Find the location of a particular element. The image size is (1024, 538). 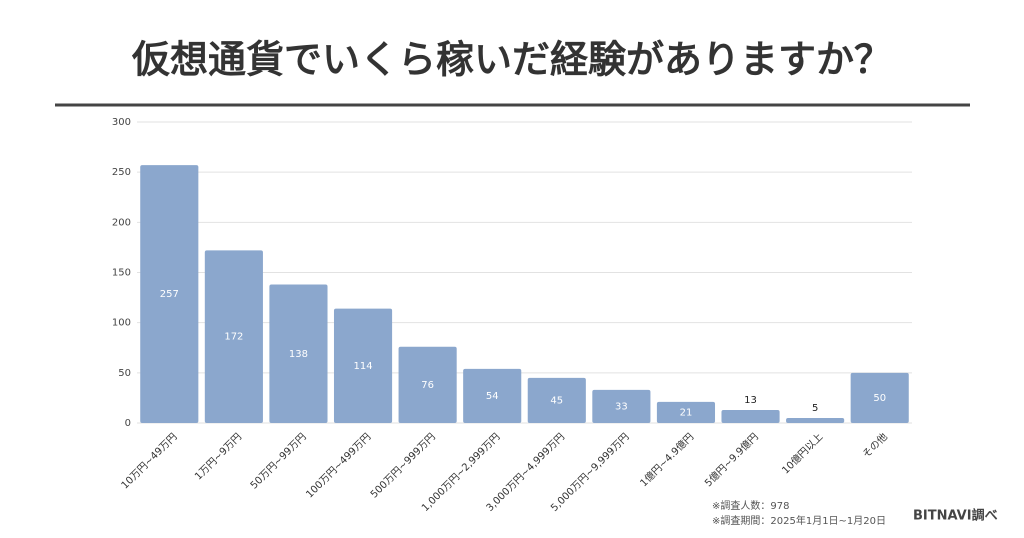

value-label: 54 is located at coordinates (492, 396).